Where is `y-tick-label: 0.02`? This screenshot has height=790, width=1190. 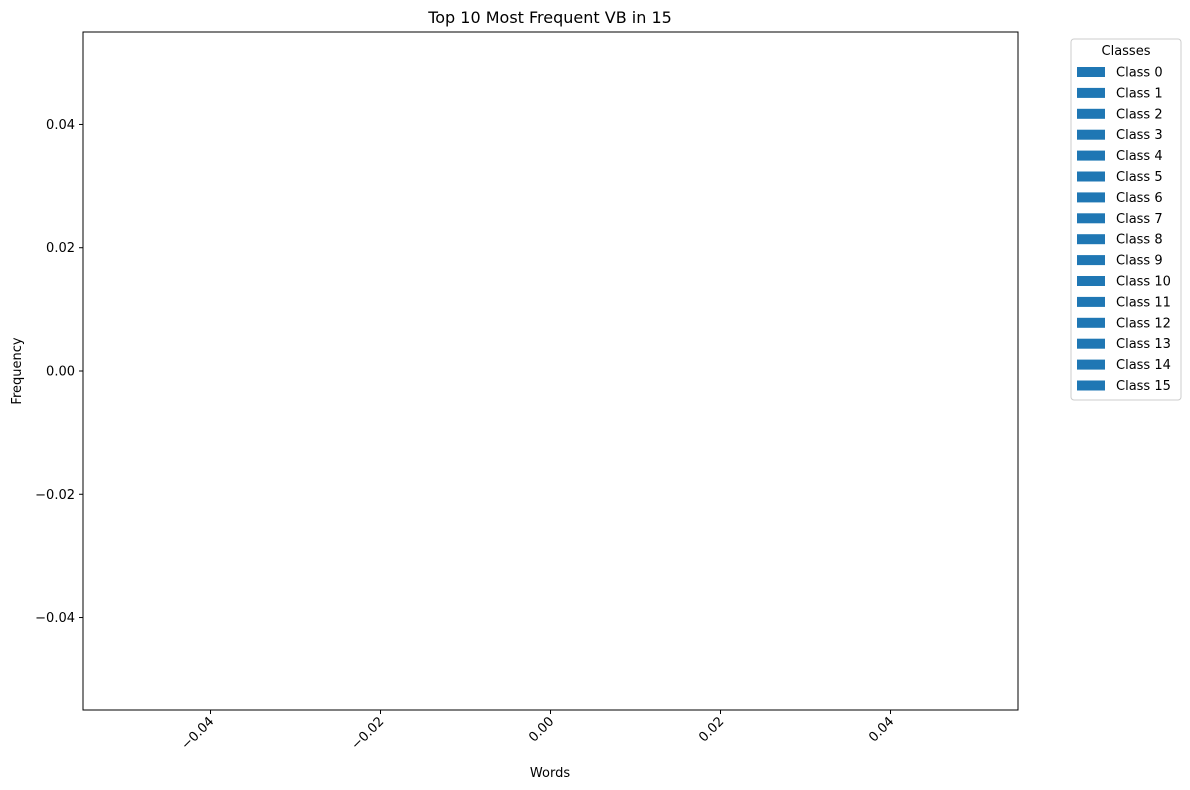 y-tick-label: 0.02 is located at coordinates (60, 248).